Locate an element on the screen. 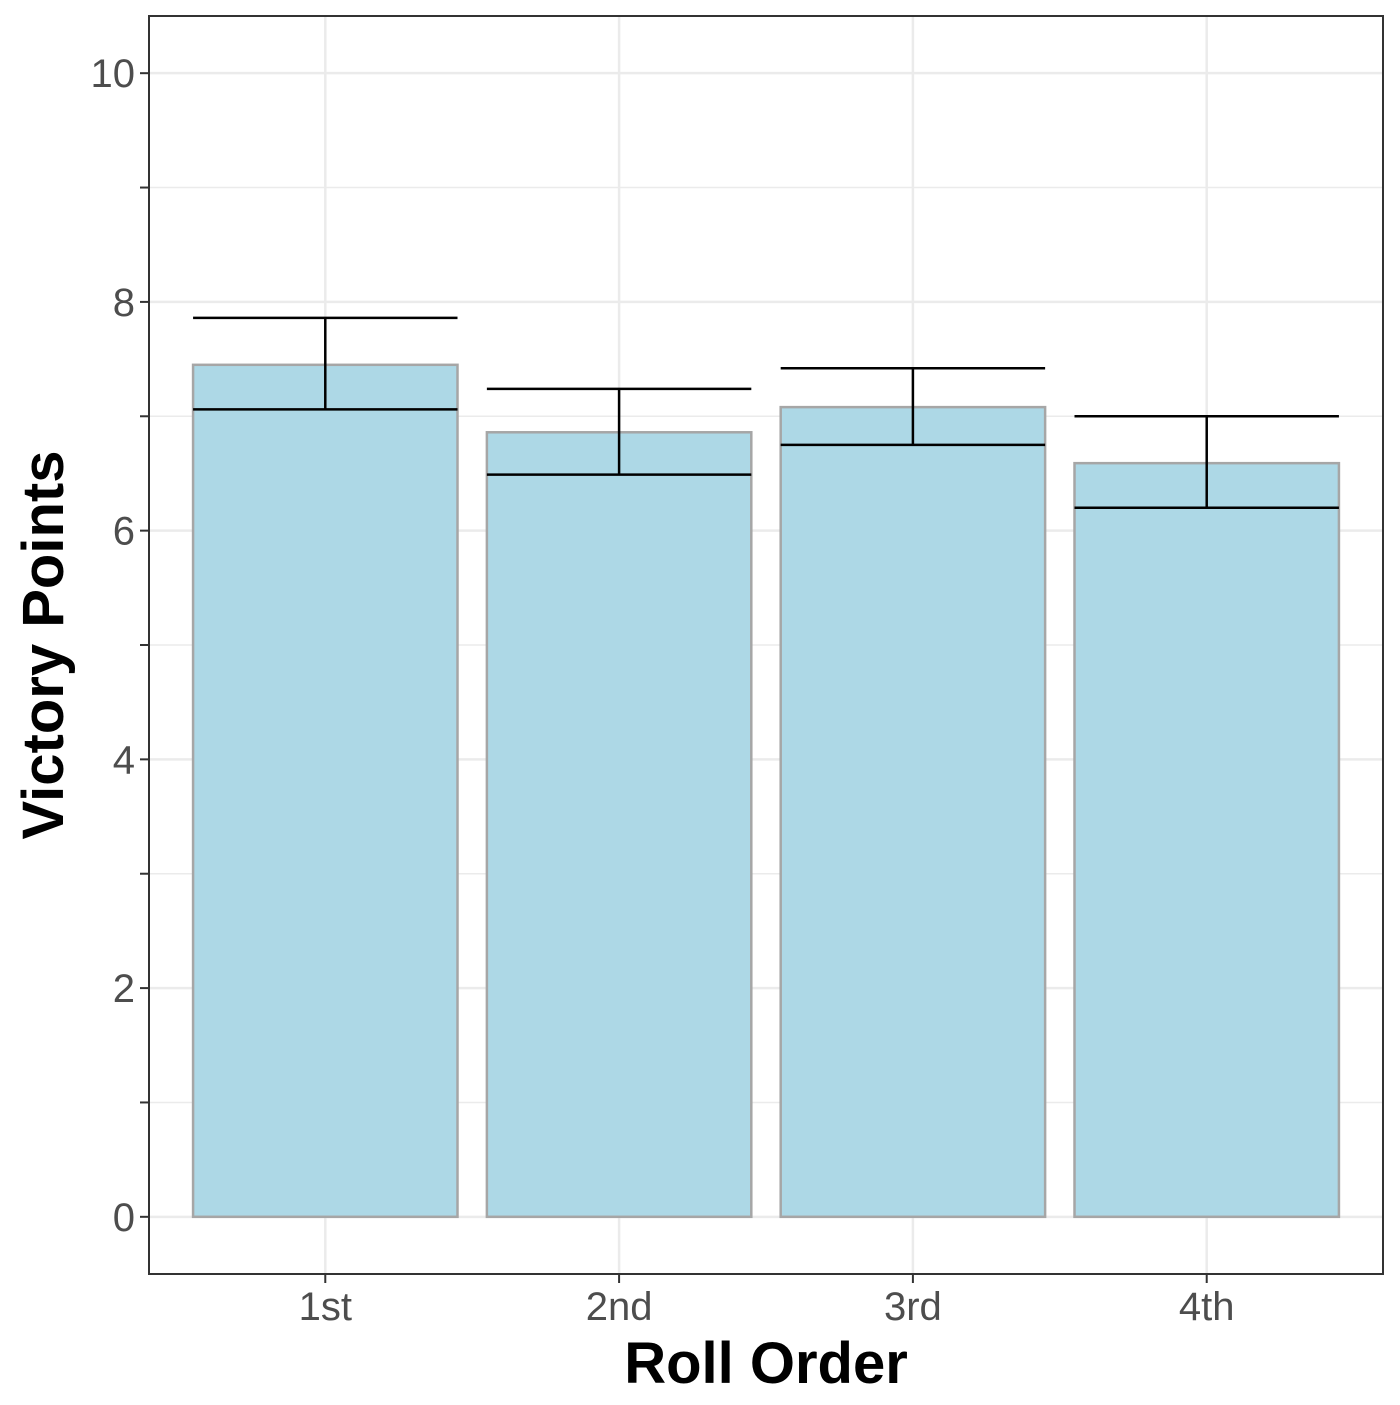 The height and width of the screenshot is (1405, 1400). error-bars is located at coordinates (766, 413).